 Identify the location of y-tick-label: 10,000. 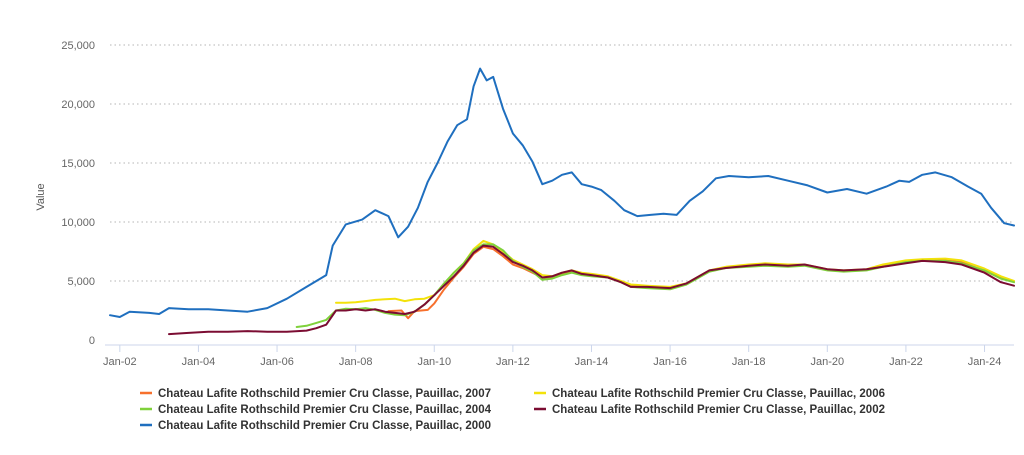
(78, 223).